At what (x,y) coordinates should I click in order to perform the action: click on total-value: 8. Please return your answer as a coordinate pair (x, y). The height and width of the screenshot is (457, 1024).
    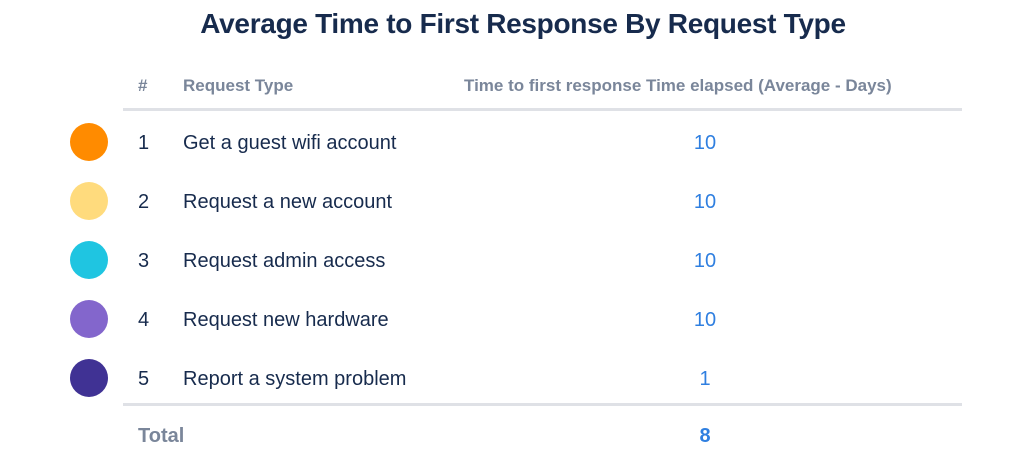
    Looking at the image, I should click on (705, 436).